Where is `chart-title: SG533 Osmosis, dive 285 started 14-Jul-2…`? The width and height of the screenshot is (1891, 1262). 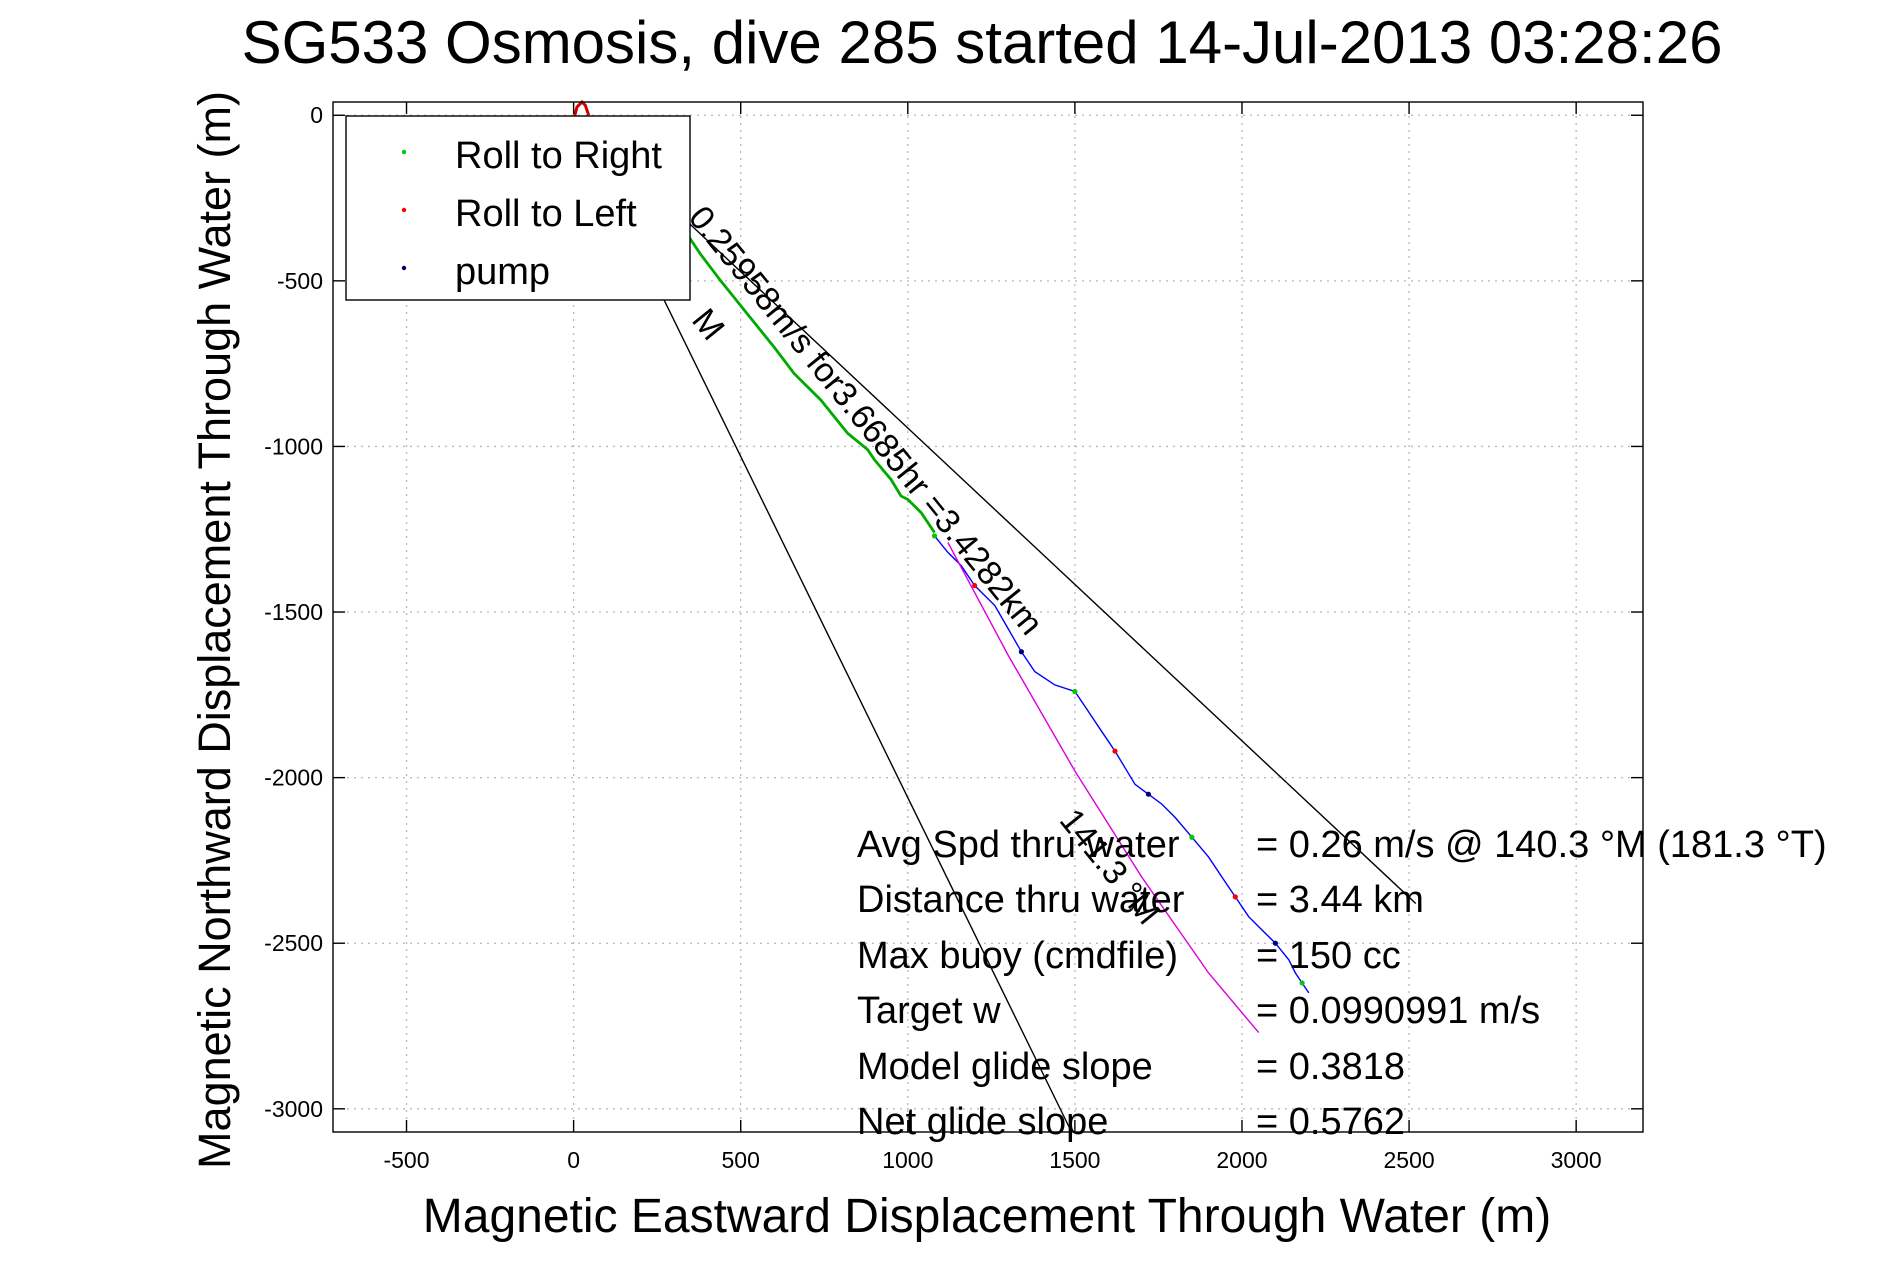 chart-title: SG533 Osmosis, dive 285 started 14-Jul-2… is located at coordinates (982, 42).